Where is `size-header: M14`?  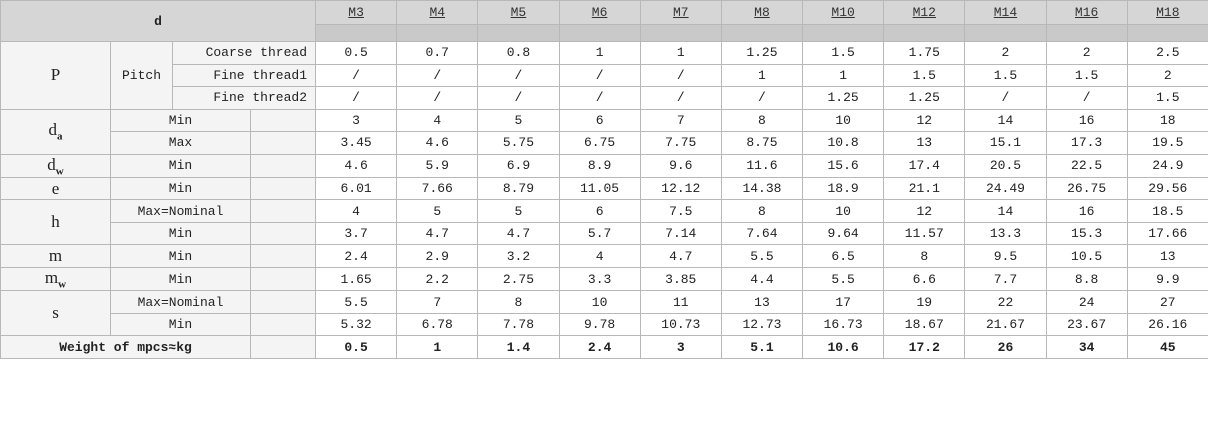 size-header: M14 is located at coordinates (1005, 12).